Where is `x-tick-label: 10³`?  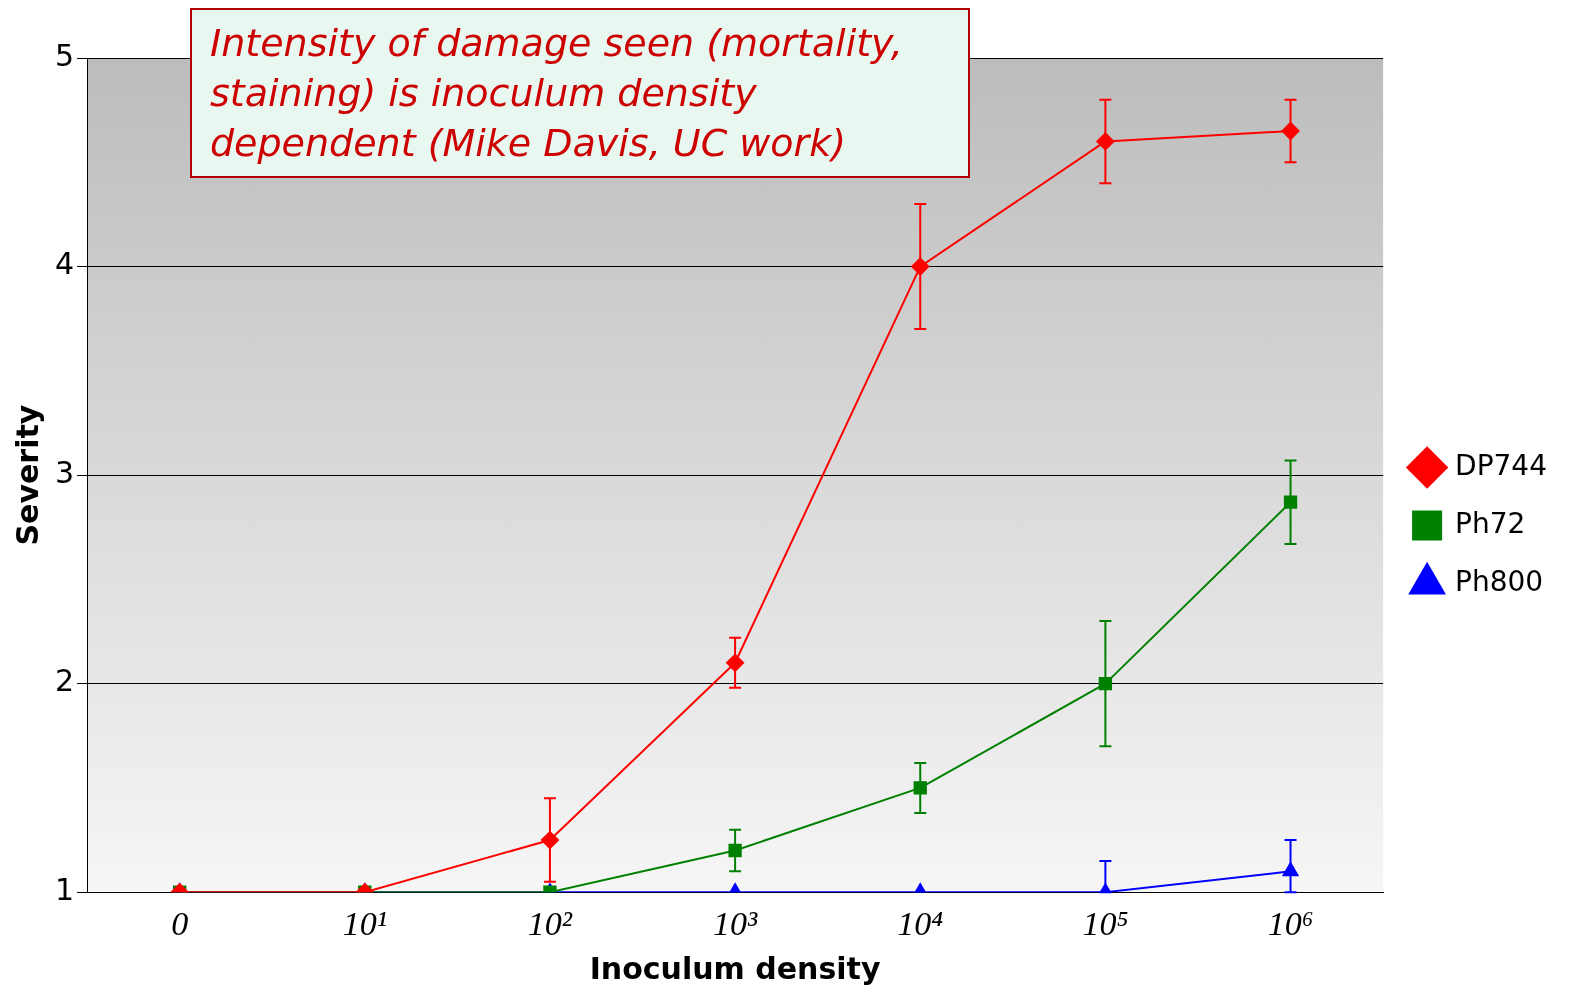
x-tick-label: 10³ is located at coordinates (735, 923).